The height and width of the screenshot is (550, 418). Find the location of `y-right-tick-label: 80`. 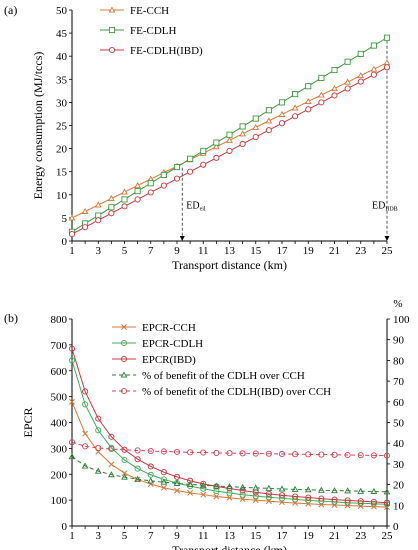

y-right-tick-label: 80 is located at coordinates (399, 361).